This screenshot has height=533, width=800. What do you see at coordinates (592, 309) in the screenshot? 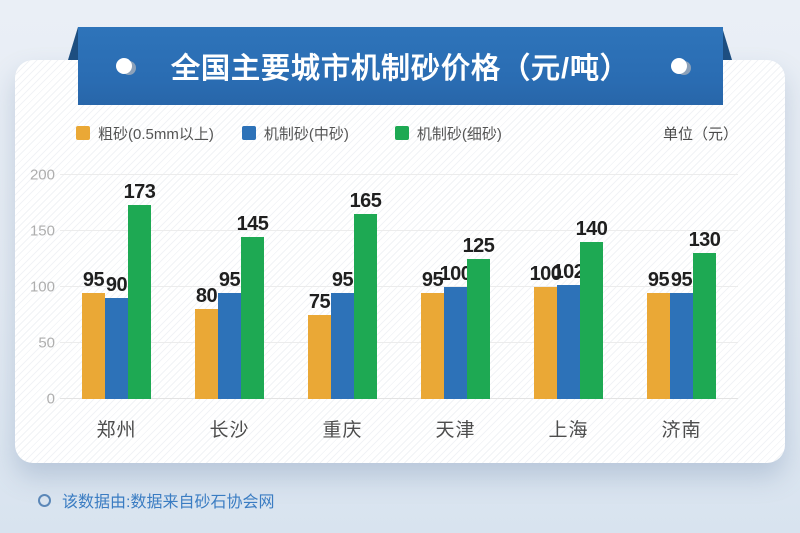
I see `bar: 140` at bounding box center [592, 309].